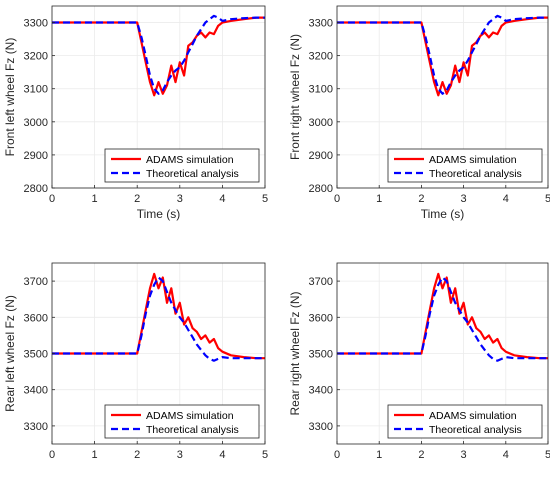 This screenshot has width=550, height=486. Describe the element at coordinates (295, 353) in the screenshot. I see `y-axis-label: Rear right wheel Fz (N)` at that location.